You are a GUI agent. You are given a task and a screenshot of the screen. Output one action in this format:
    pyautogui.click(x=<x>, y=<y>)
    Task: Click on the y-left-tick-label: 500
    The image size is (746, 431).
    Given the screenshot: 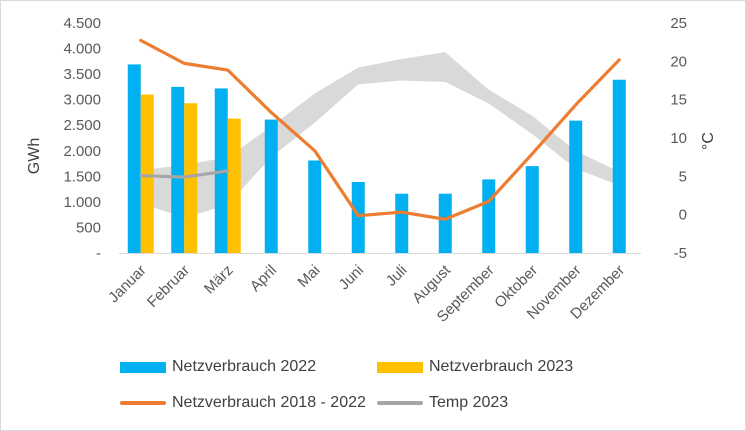 What is the action you would take?
    pyautogui.click(x=88, y=227)
    